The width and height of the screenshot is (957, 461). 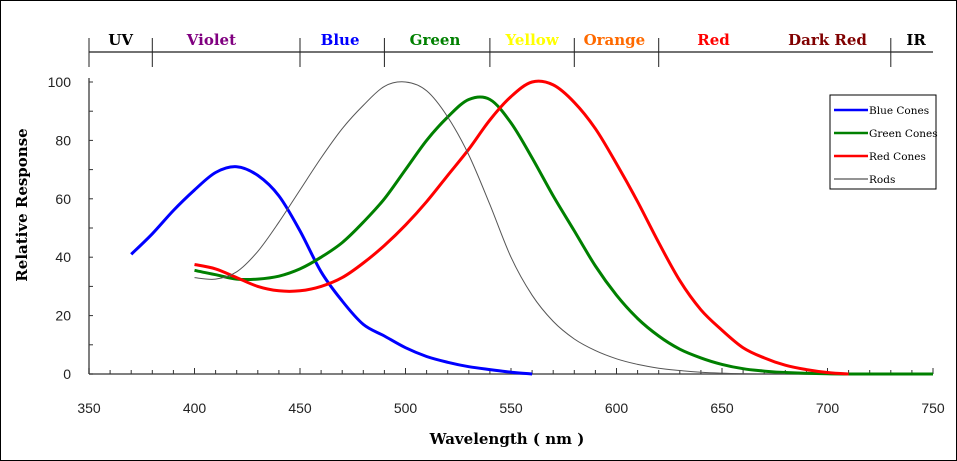 I want to click on legend-box, so click(x=883, y=142).